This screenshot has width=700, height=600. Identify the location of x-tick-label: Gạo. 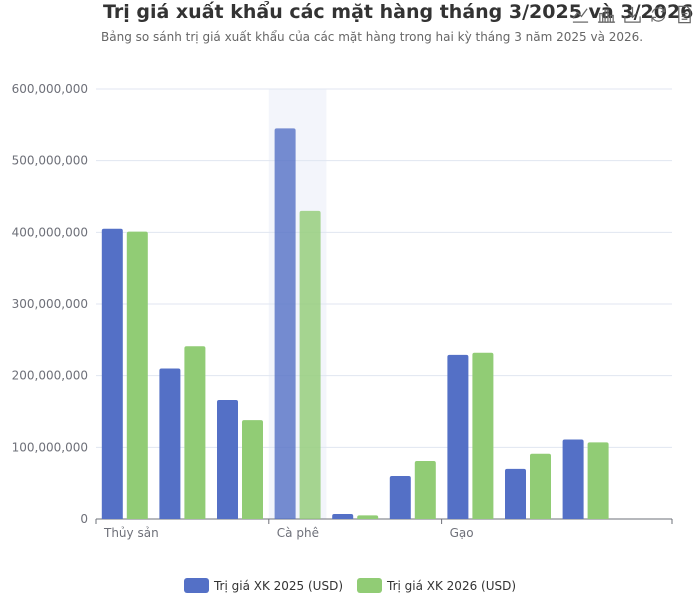
(462, 533).